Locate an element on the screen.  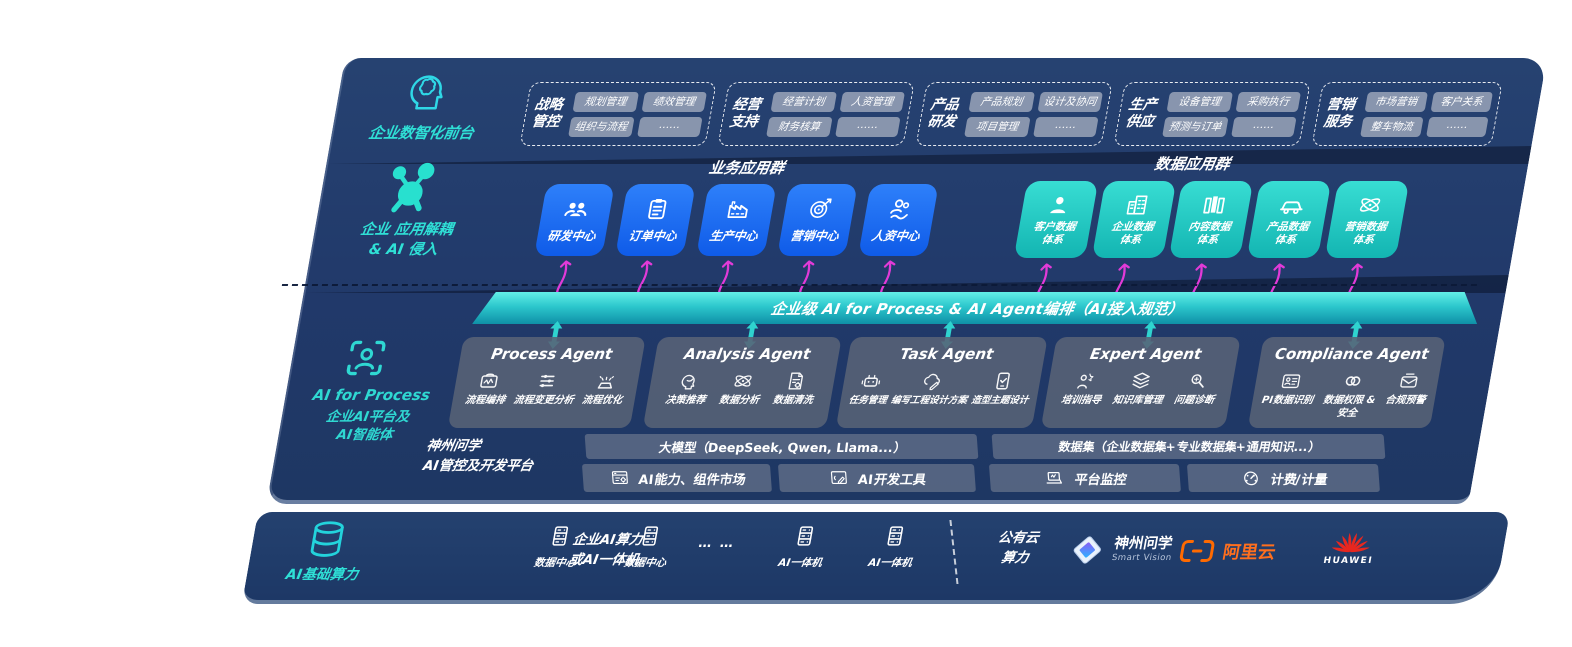
scan-person-icon is located at coordinates (366, 358).